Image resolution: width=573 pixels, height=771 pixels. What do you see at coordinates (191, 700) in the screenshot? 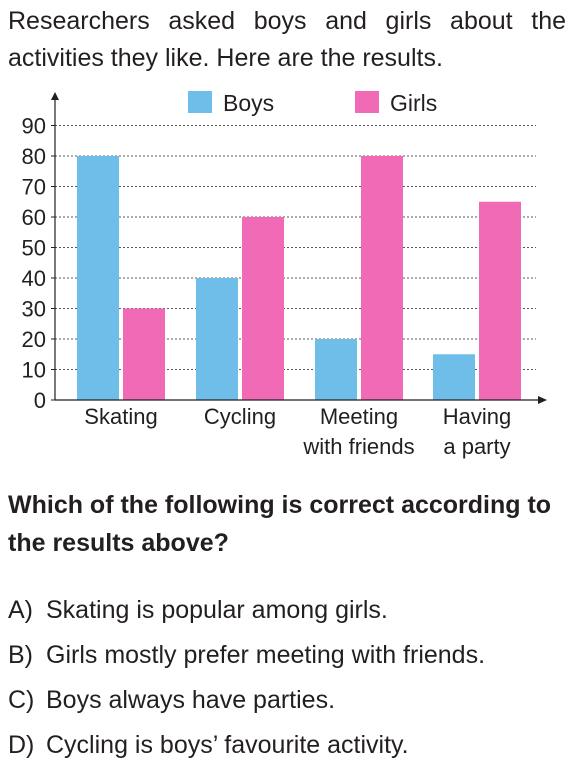
I see `option-text: Boys always have parties.` at bounding box center [191, 700].